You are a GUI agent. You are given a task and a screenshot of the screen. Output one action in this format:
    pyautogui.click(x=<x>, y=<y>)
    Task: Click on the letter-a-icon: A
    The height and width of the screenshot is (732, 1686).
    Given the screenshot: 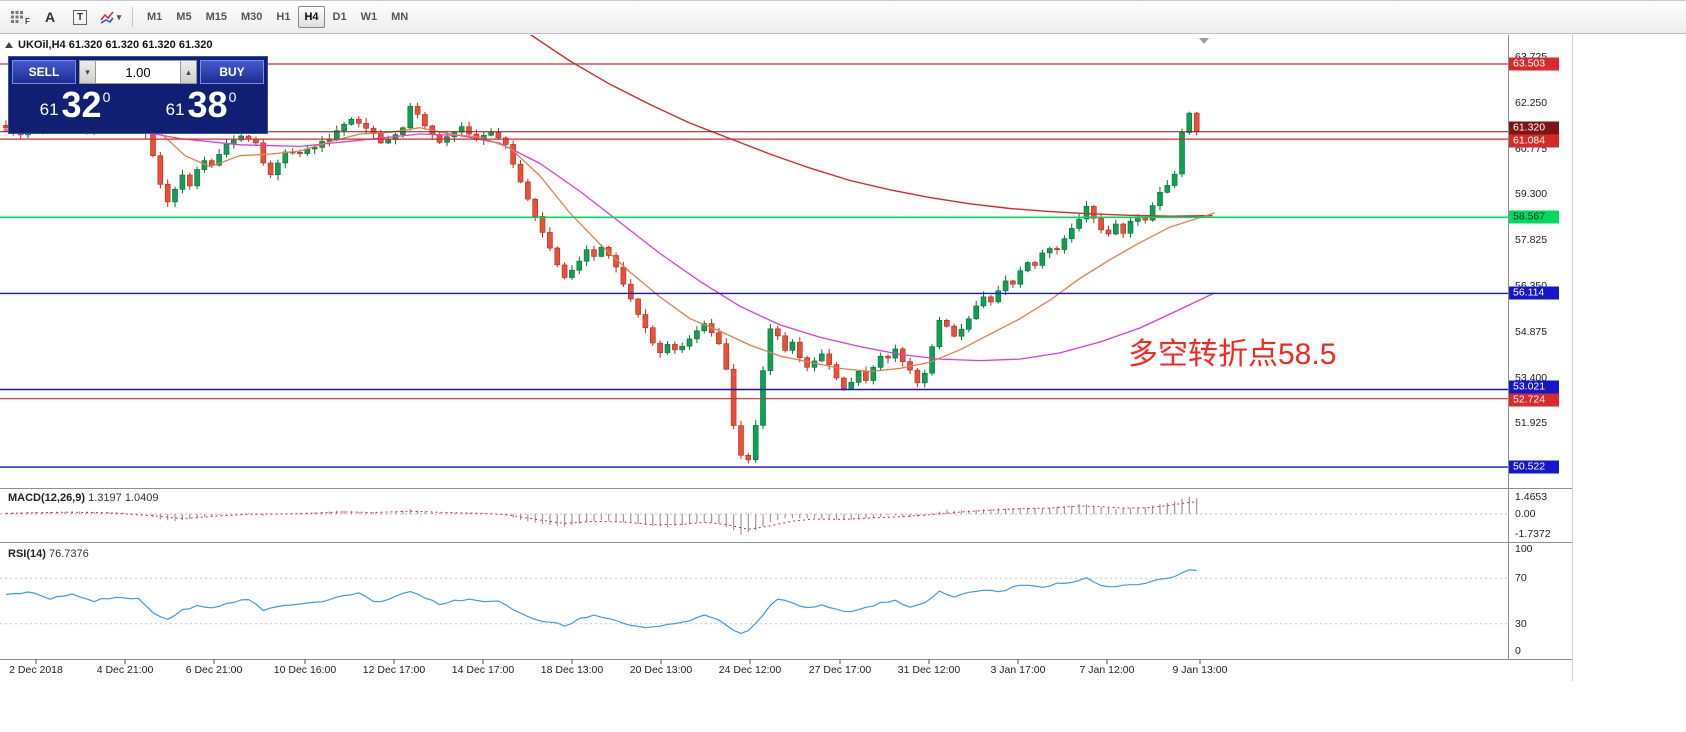 What is the action you would take?
    pyautogui.click(x=50, y=17)
    